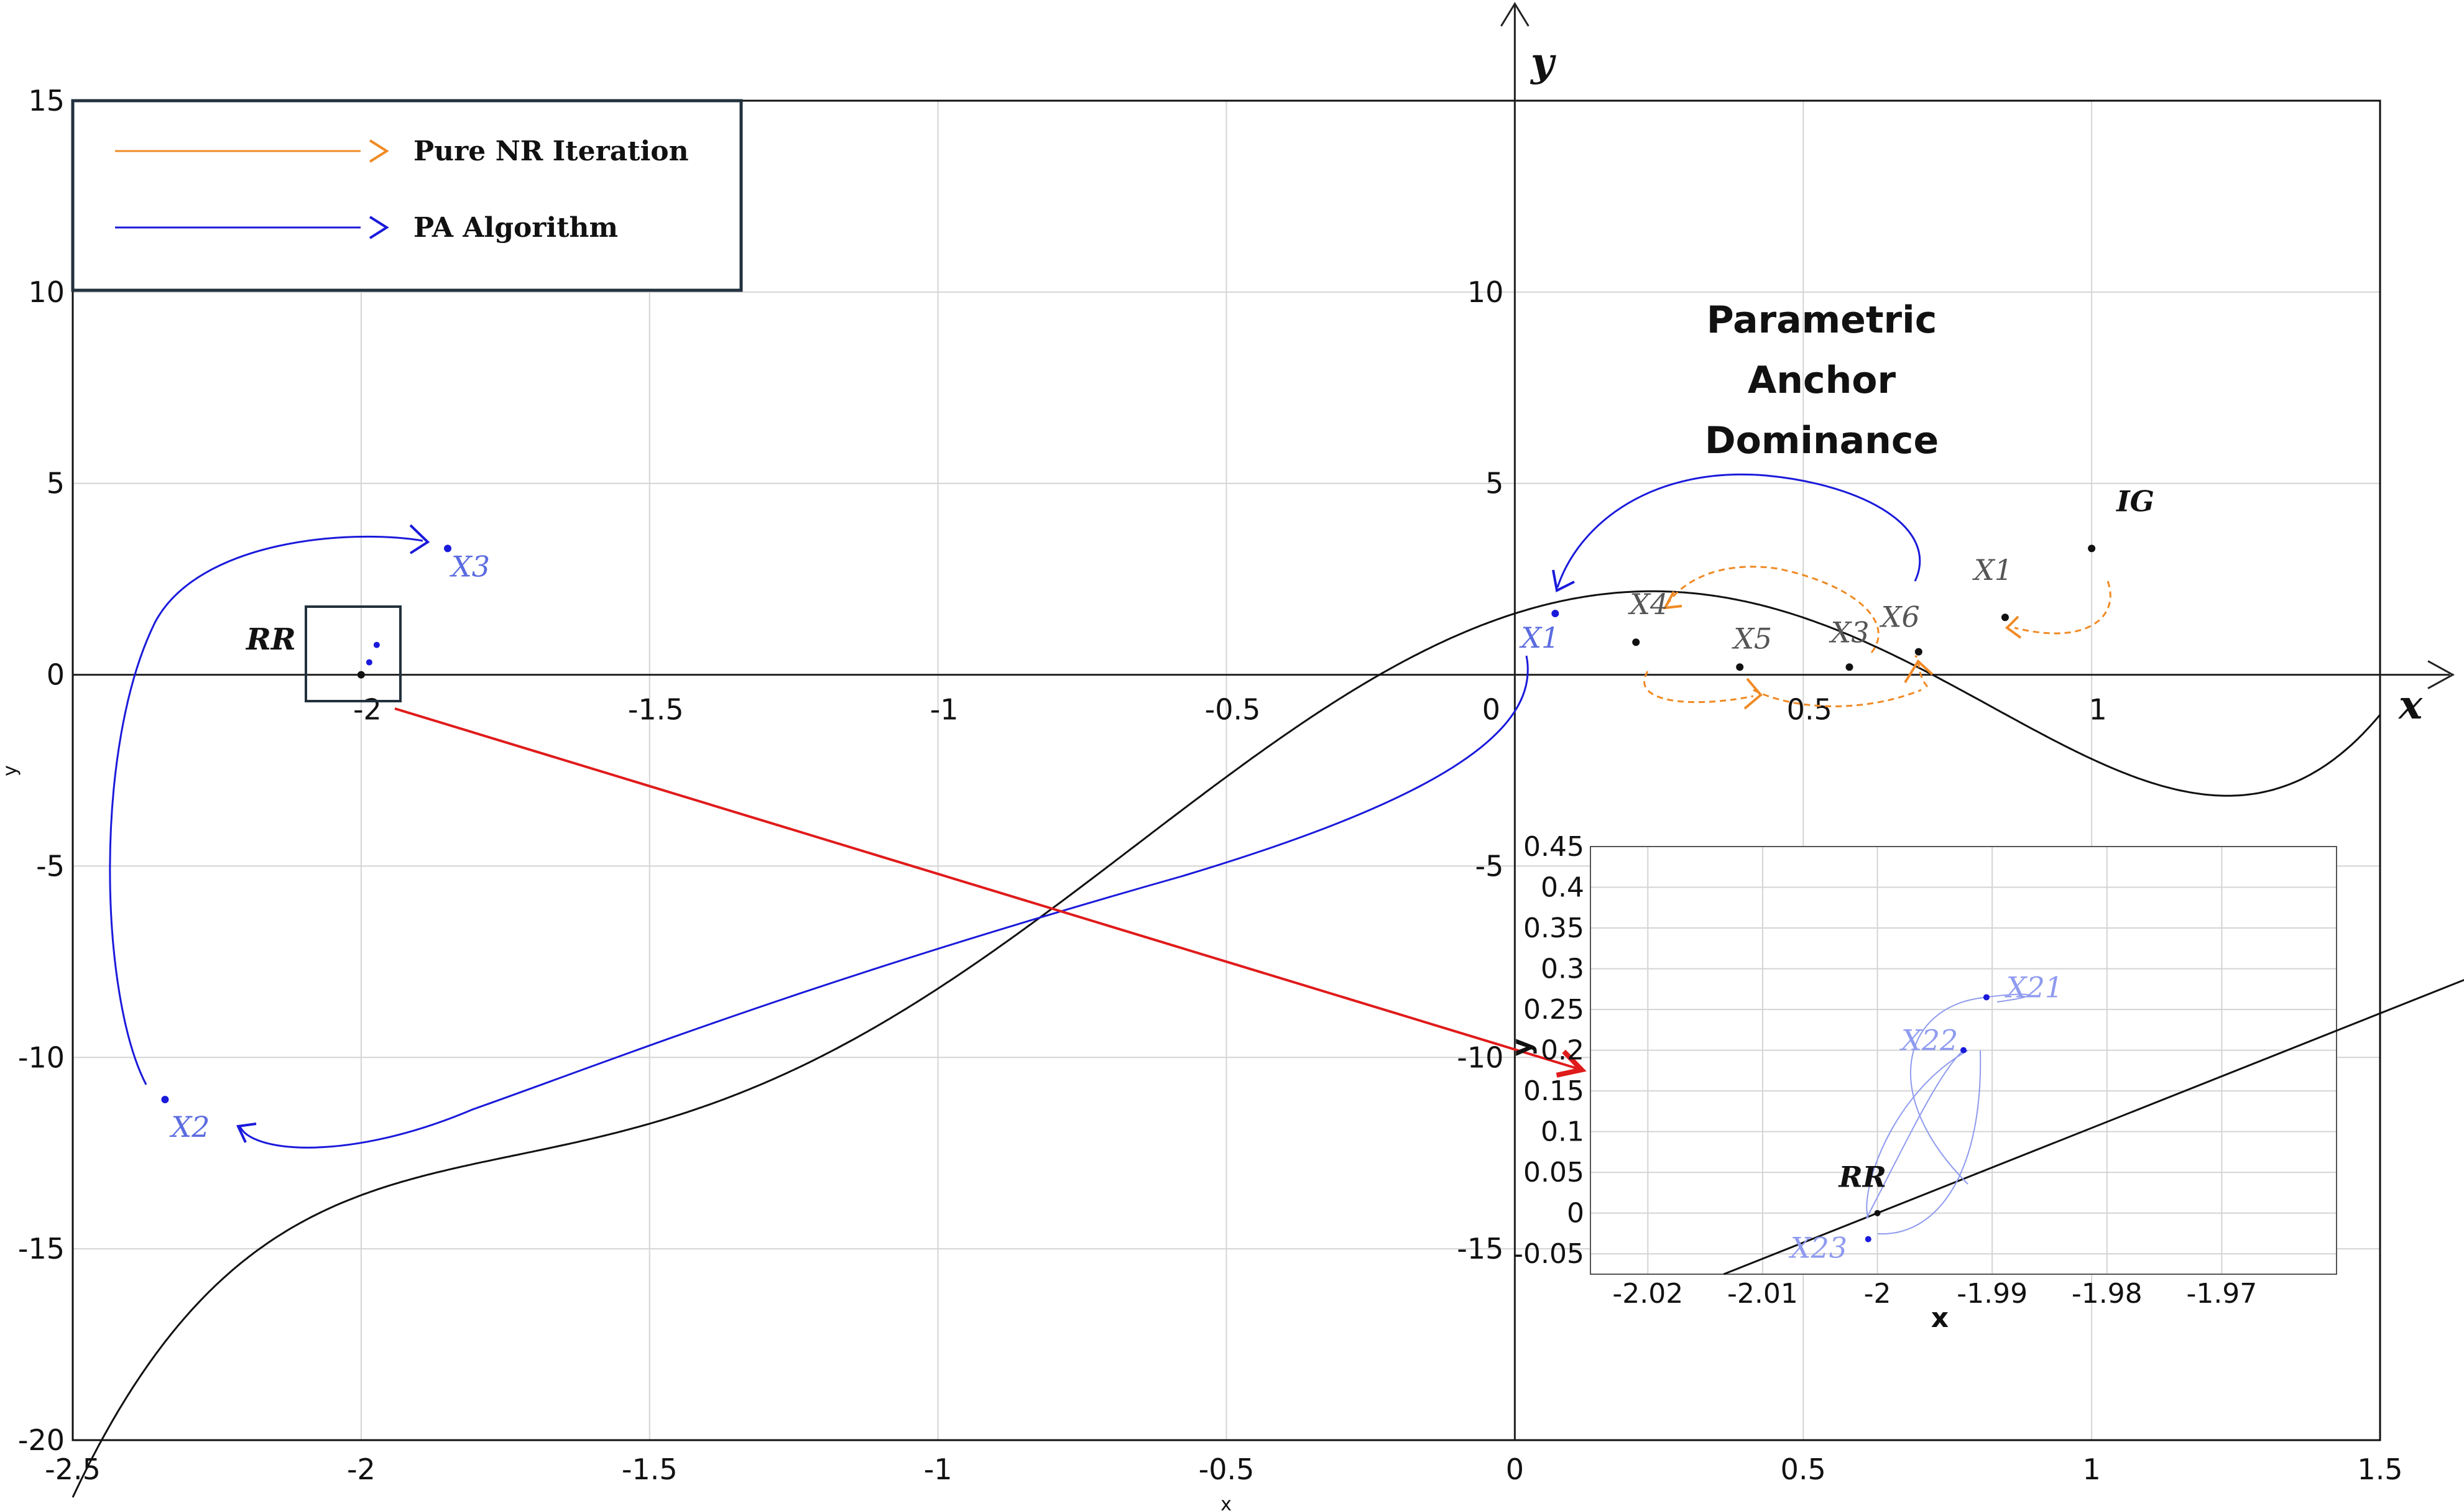 The height and width of the screenshot is (1511, 2464). I want to click on inset-y-tick-10: -0.05, so click(1548, 1254).